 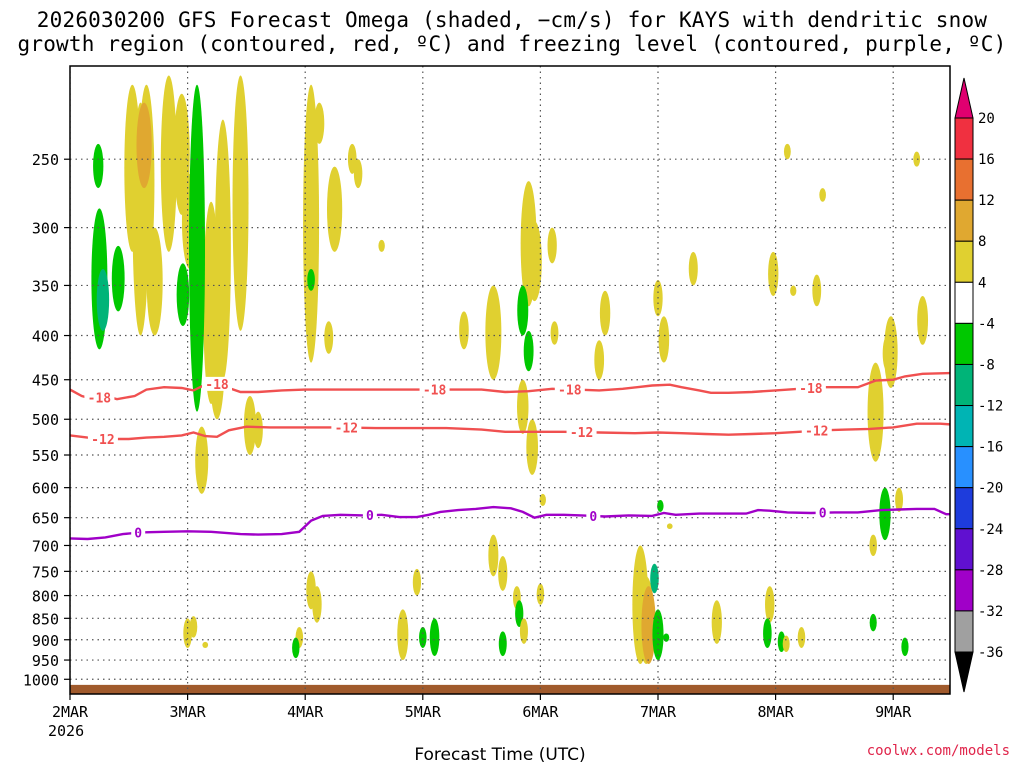 I want to click on y-tick-label: 650, so click(x=45, y=519).